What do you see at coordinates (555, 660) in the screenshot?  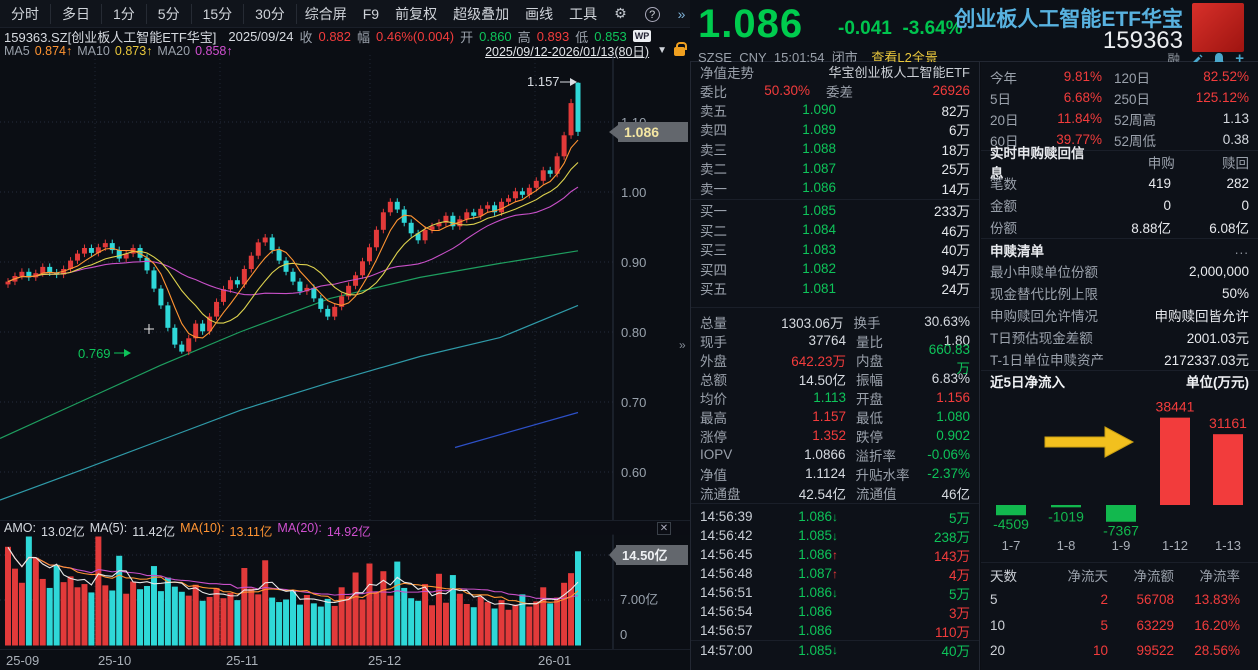 I see `x-axis-label: 26-01` at bounding box center [555, 660].